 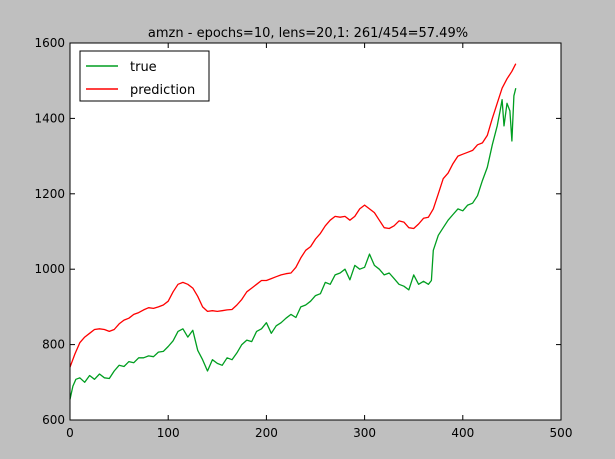 I want to click on legend-label-prediction: prediction, so click(x=162, y=90).